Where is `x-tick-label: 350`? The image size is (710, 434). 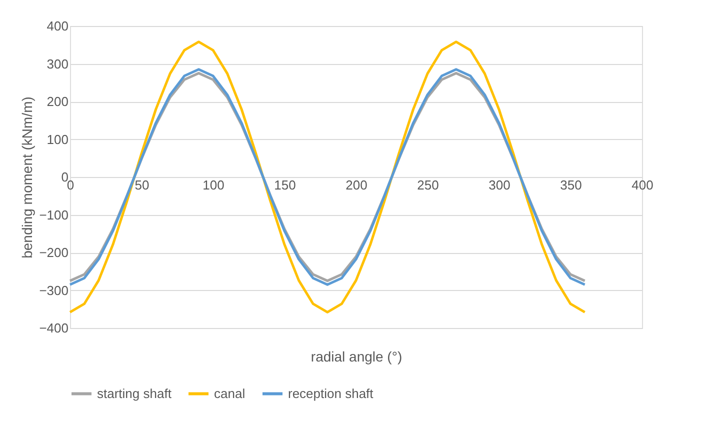 x-tick-label: 350 is located at coordinates (571, 185).